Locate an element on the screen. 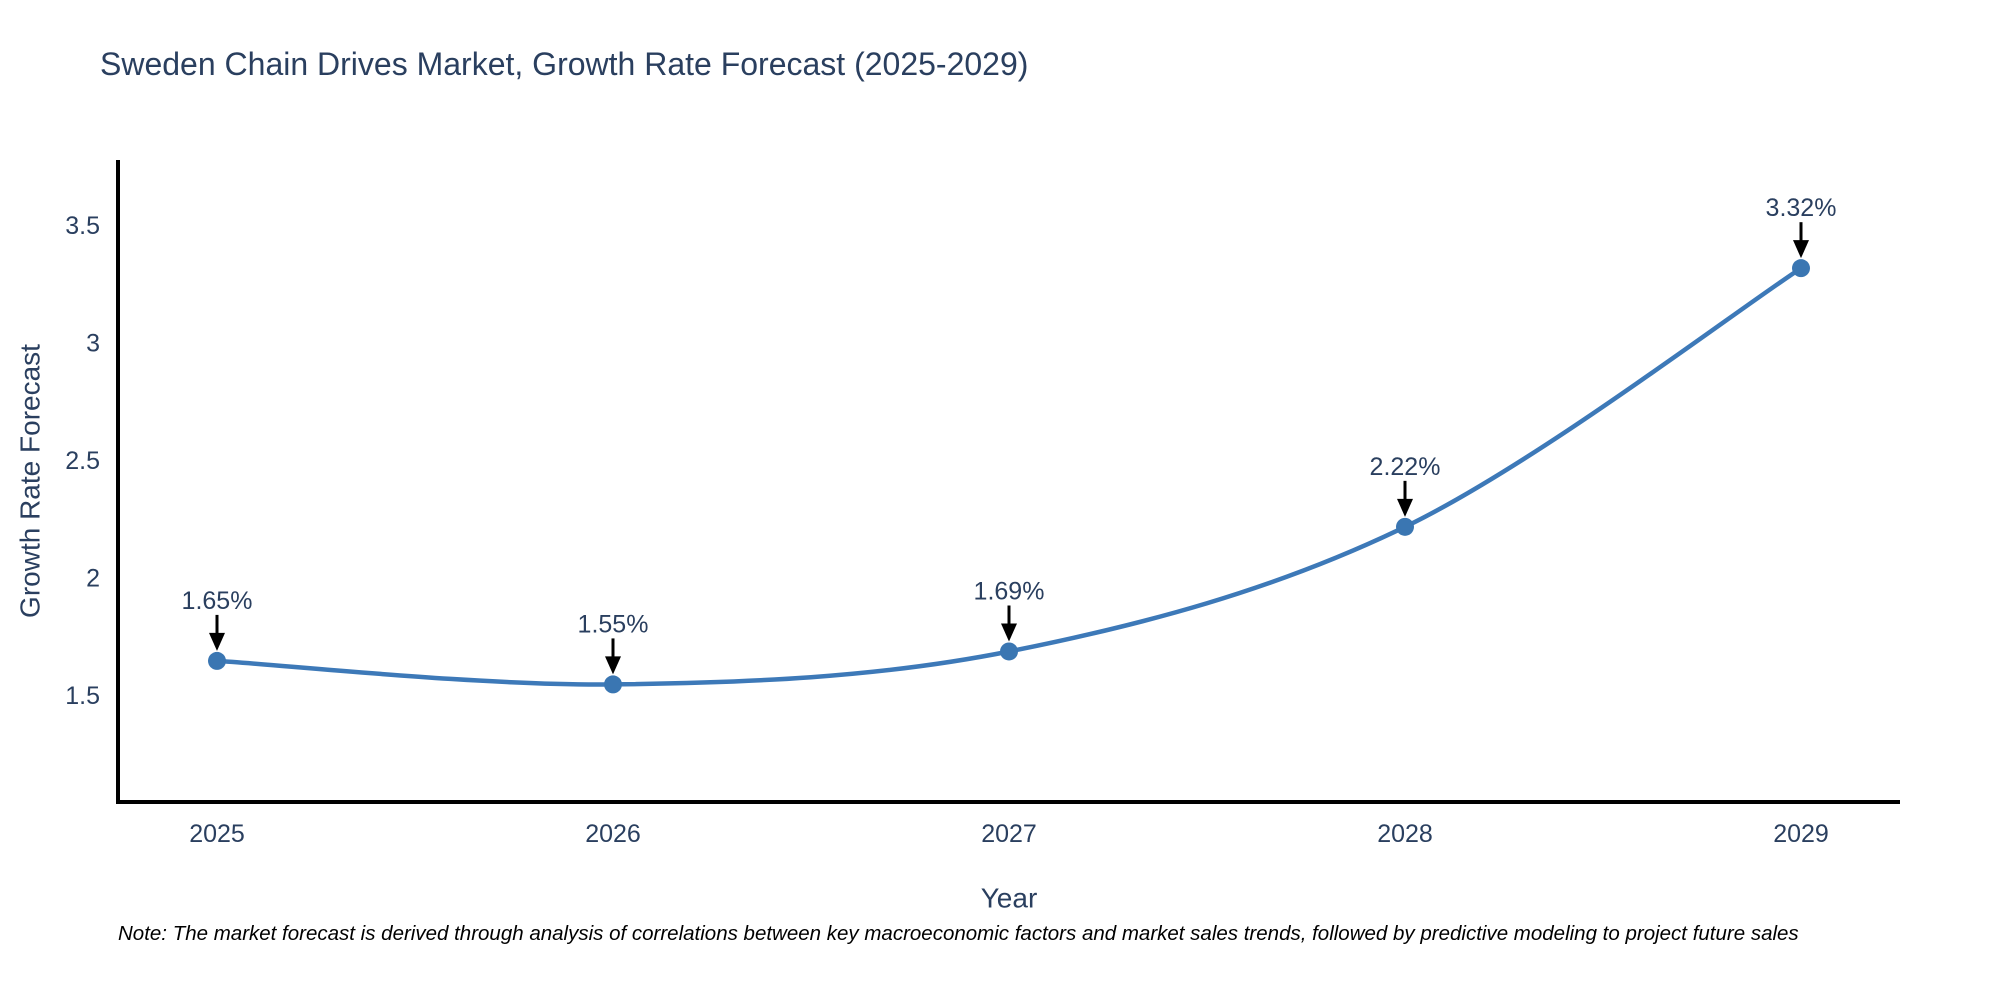 This screenshot has height=1000, width=2000. y-tick-label: 3 is located at coordinates (93, 343).